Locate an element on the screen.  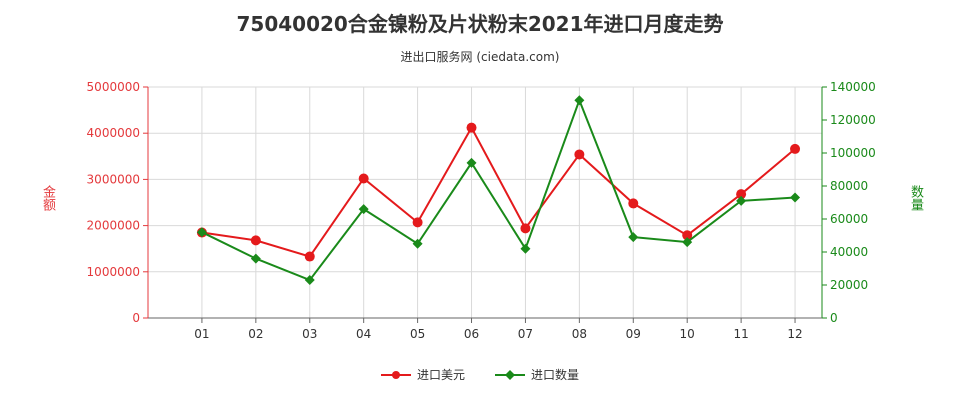
x-tick-label: 08 is located at coordinates (579, 334).